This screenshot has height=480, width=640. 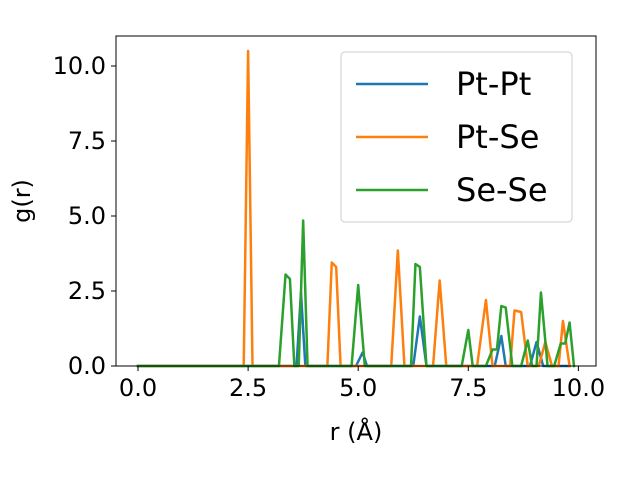 What do you see at coordinates (468, 388) in the screenshot?
I see `x-tick-label: 7.5` at bounding box center [468, 388].